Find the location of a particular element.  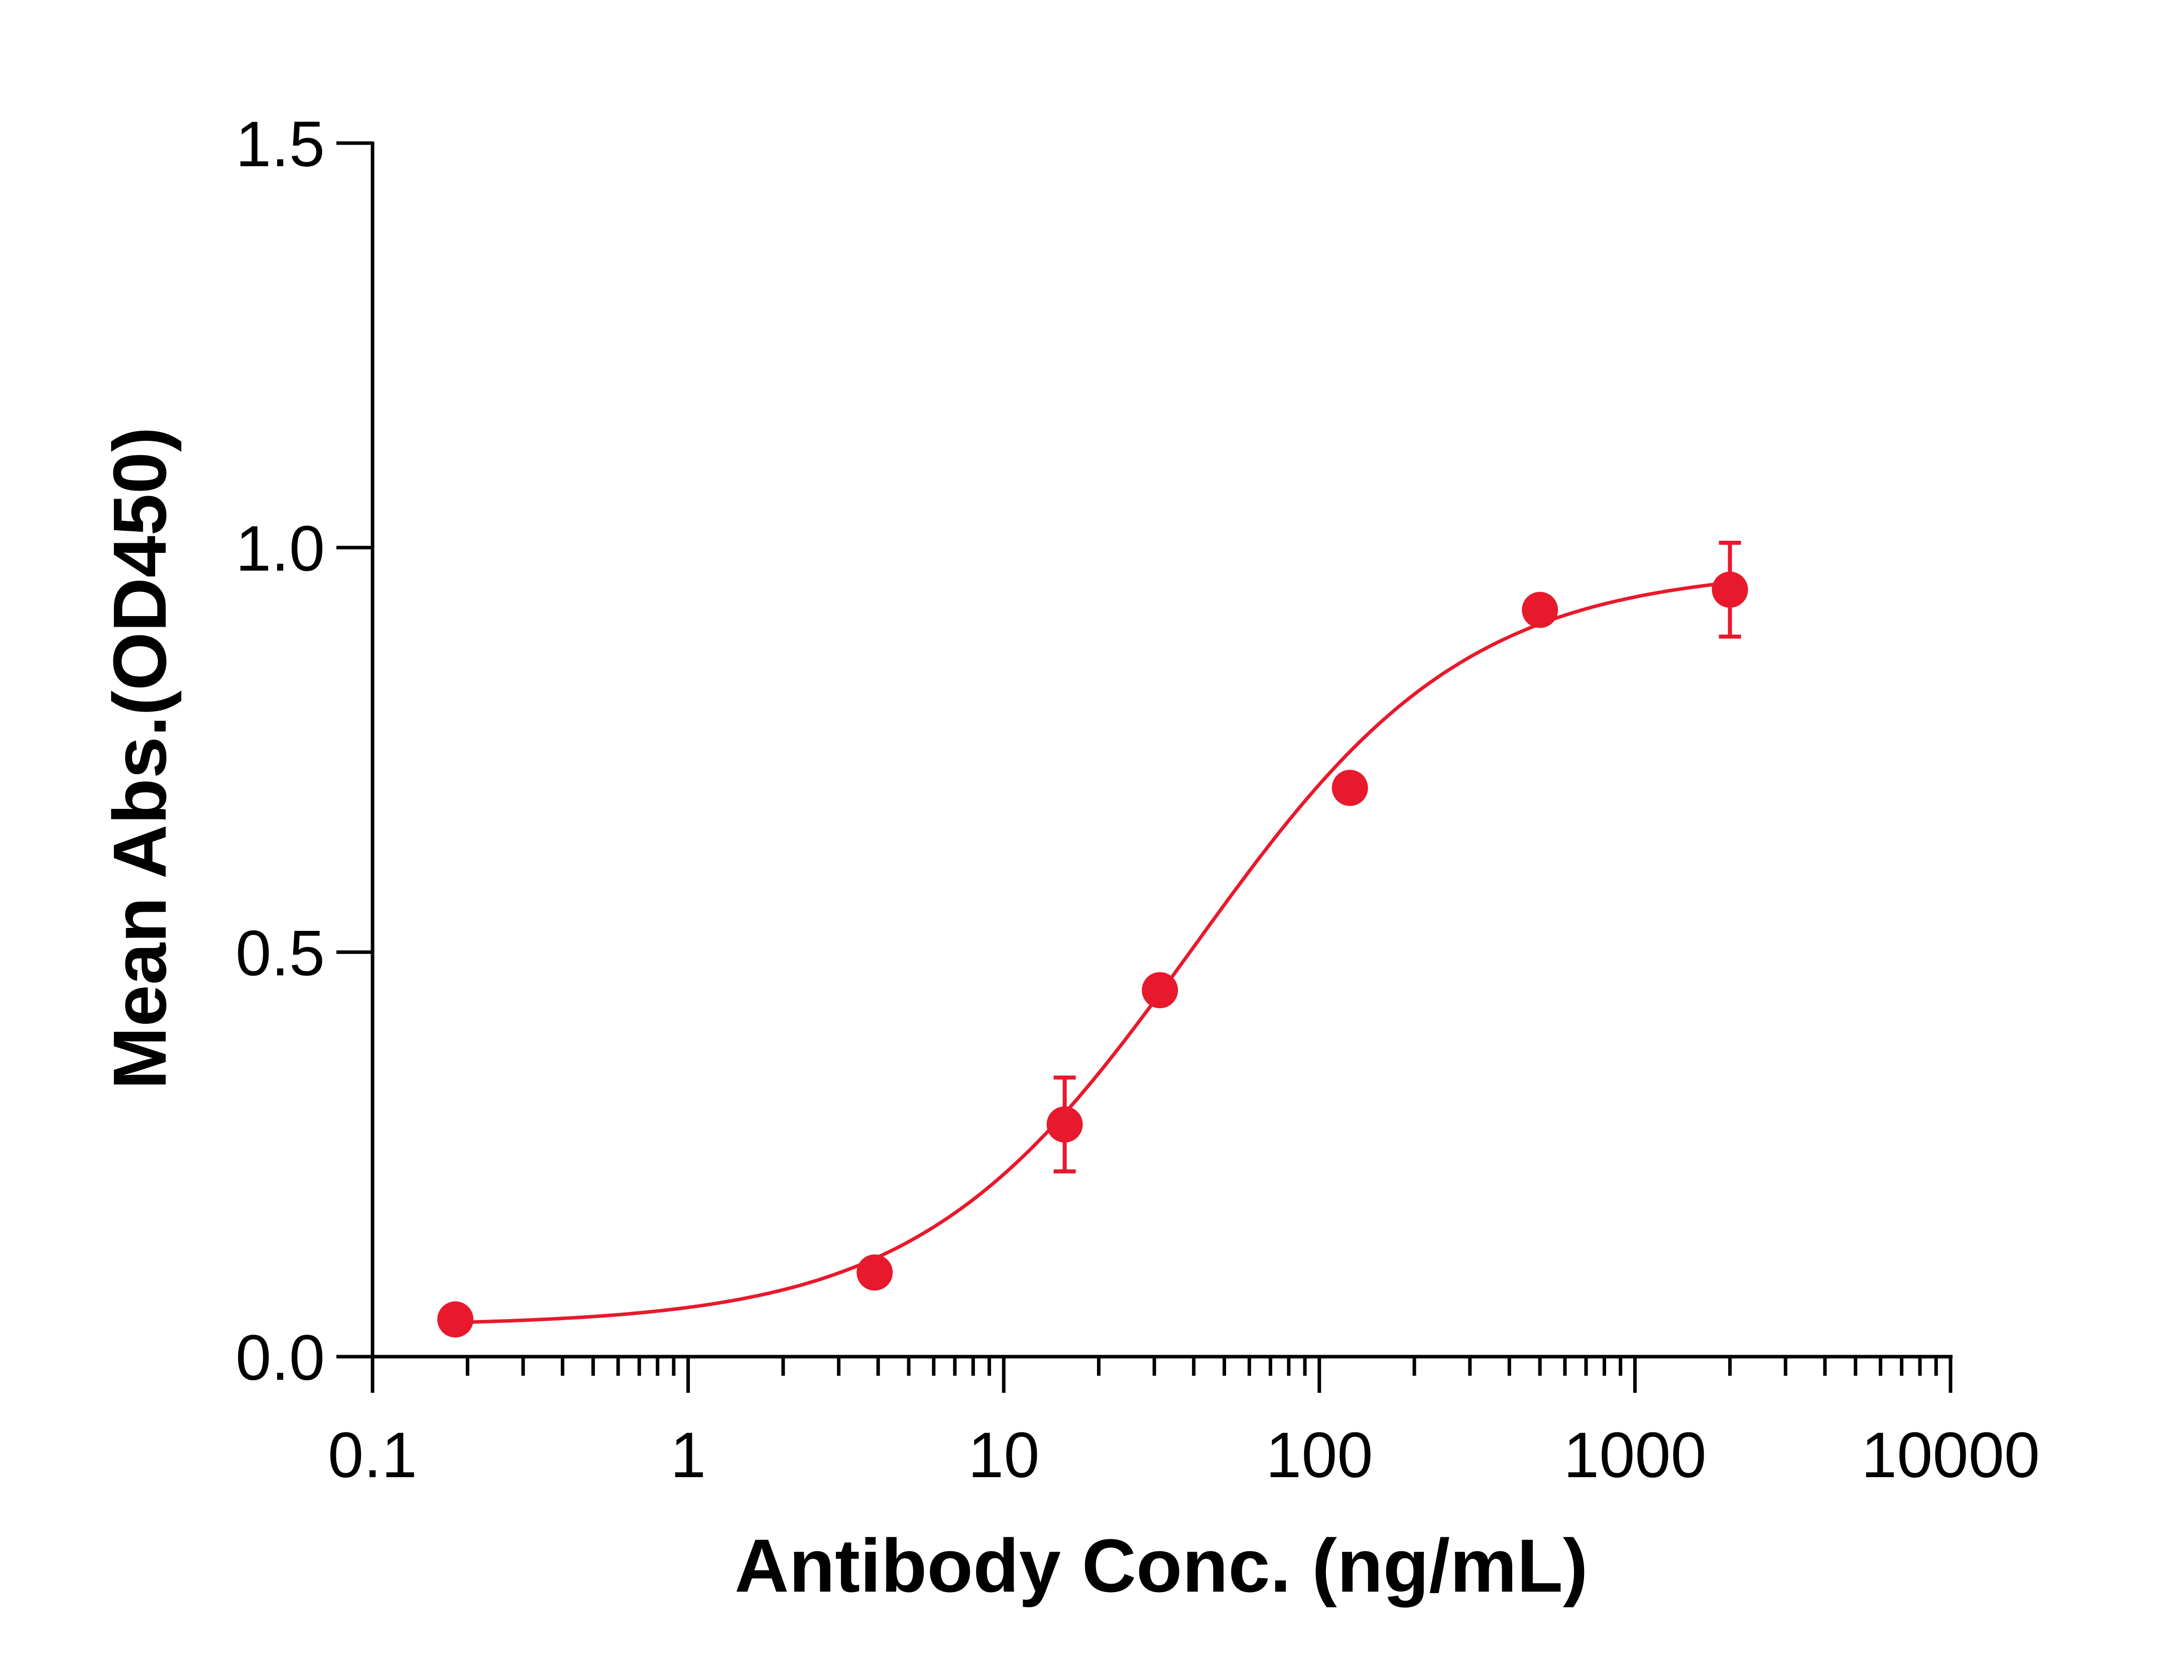

x-tick-label-4: 1000 is located at coordinates (1635, 1455).